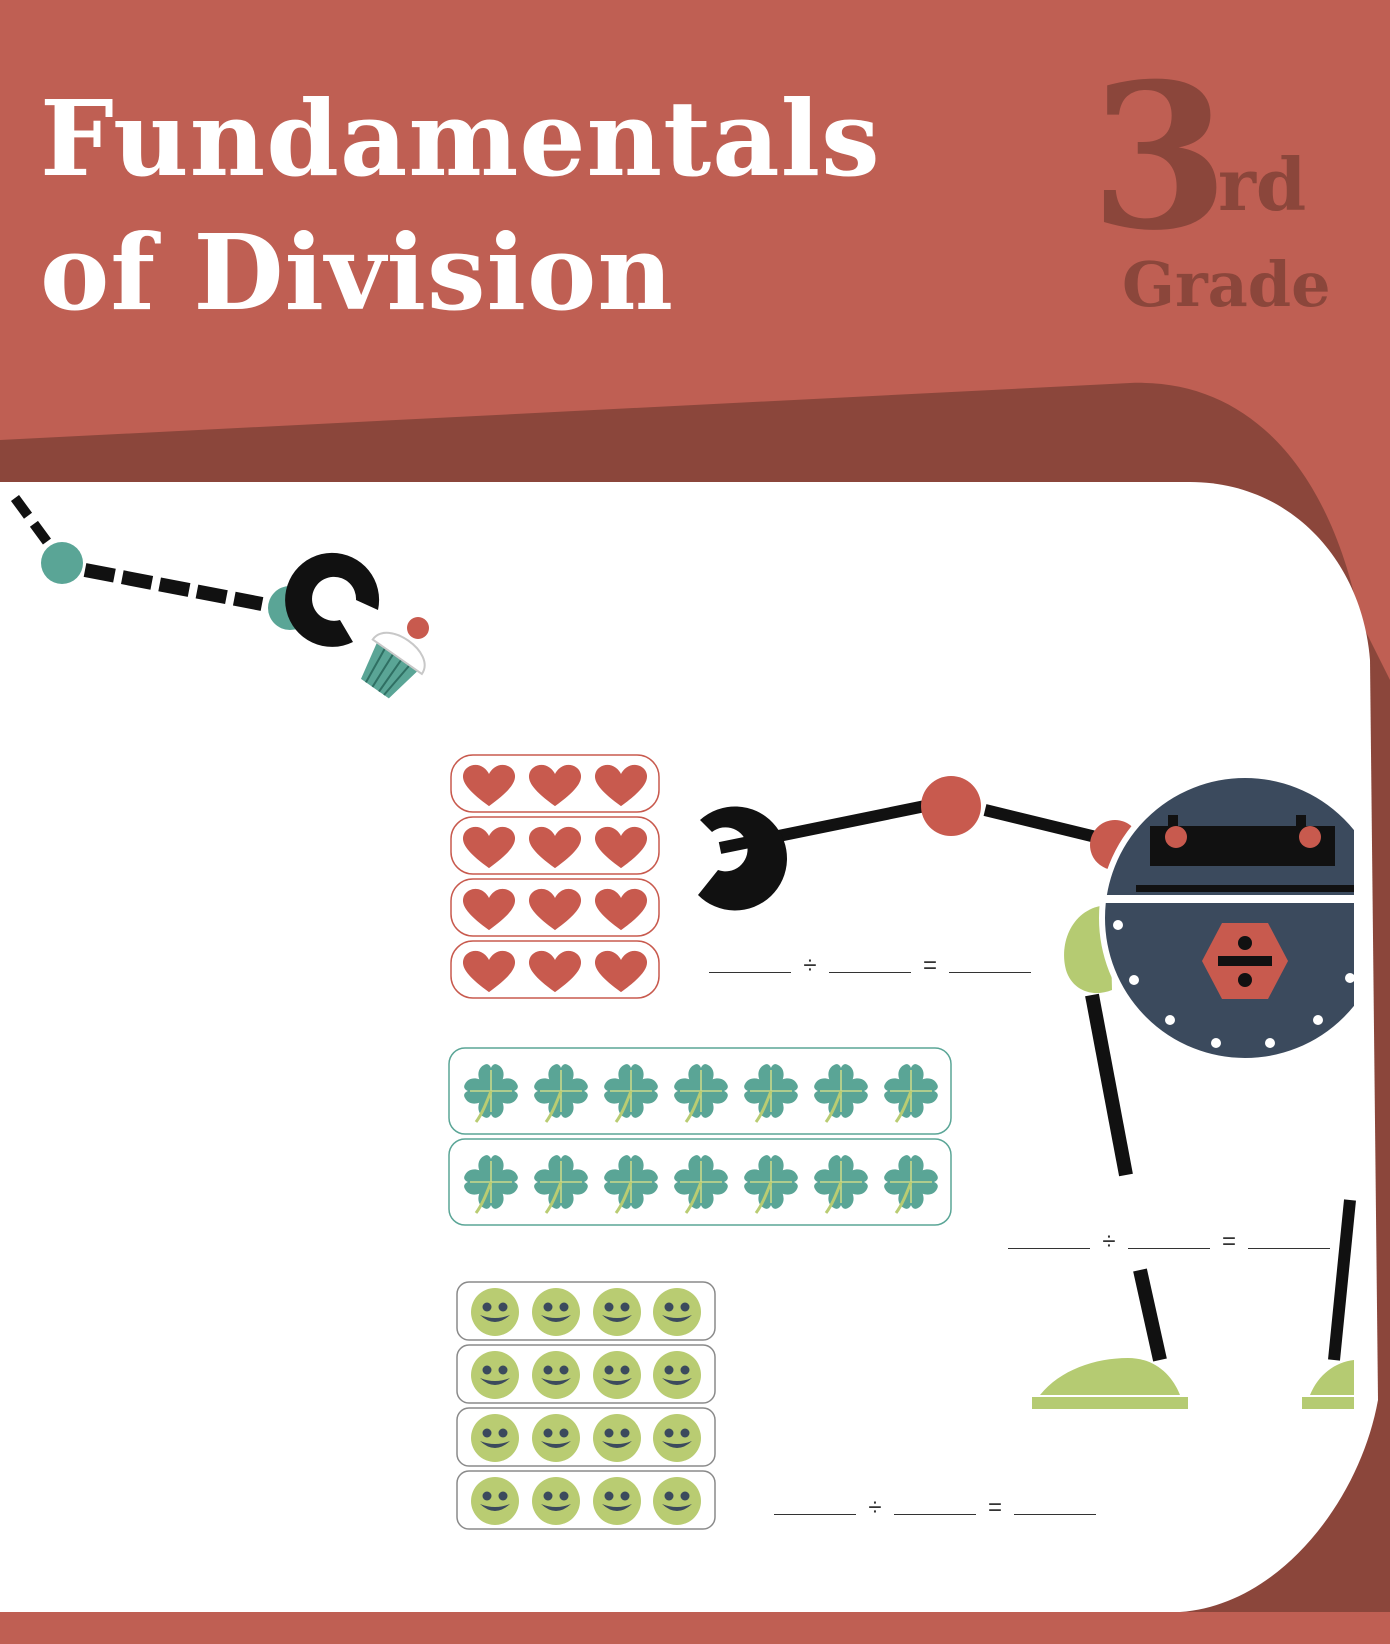  What do you see at coordinates (219, 597) in the screenshot?
I see `robot-arm-top` at bounding box center [219, 597].